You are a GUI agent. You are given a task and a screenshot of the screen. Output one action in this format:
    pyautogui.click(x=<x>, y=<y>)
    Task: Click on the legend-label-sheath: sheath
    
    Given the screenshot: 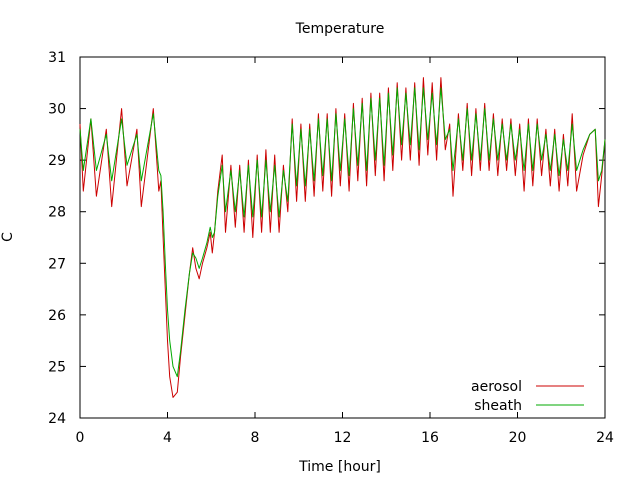 What is the action you would take?
    pyautogui.click(x=498, y=406)
    